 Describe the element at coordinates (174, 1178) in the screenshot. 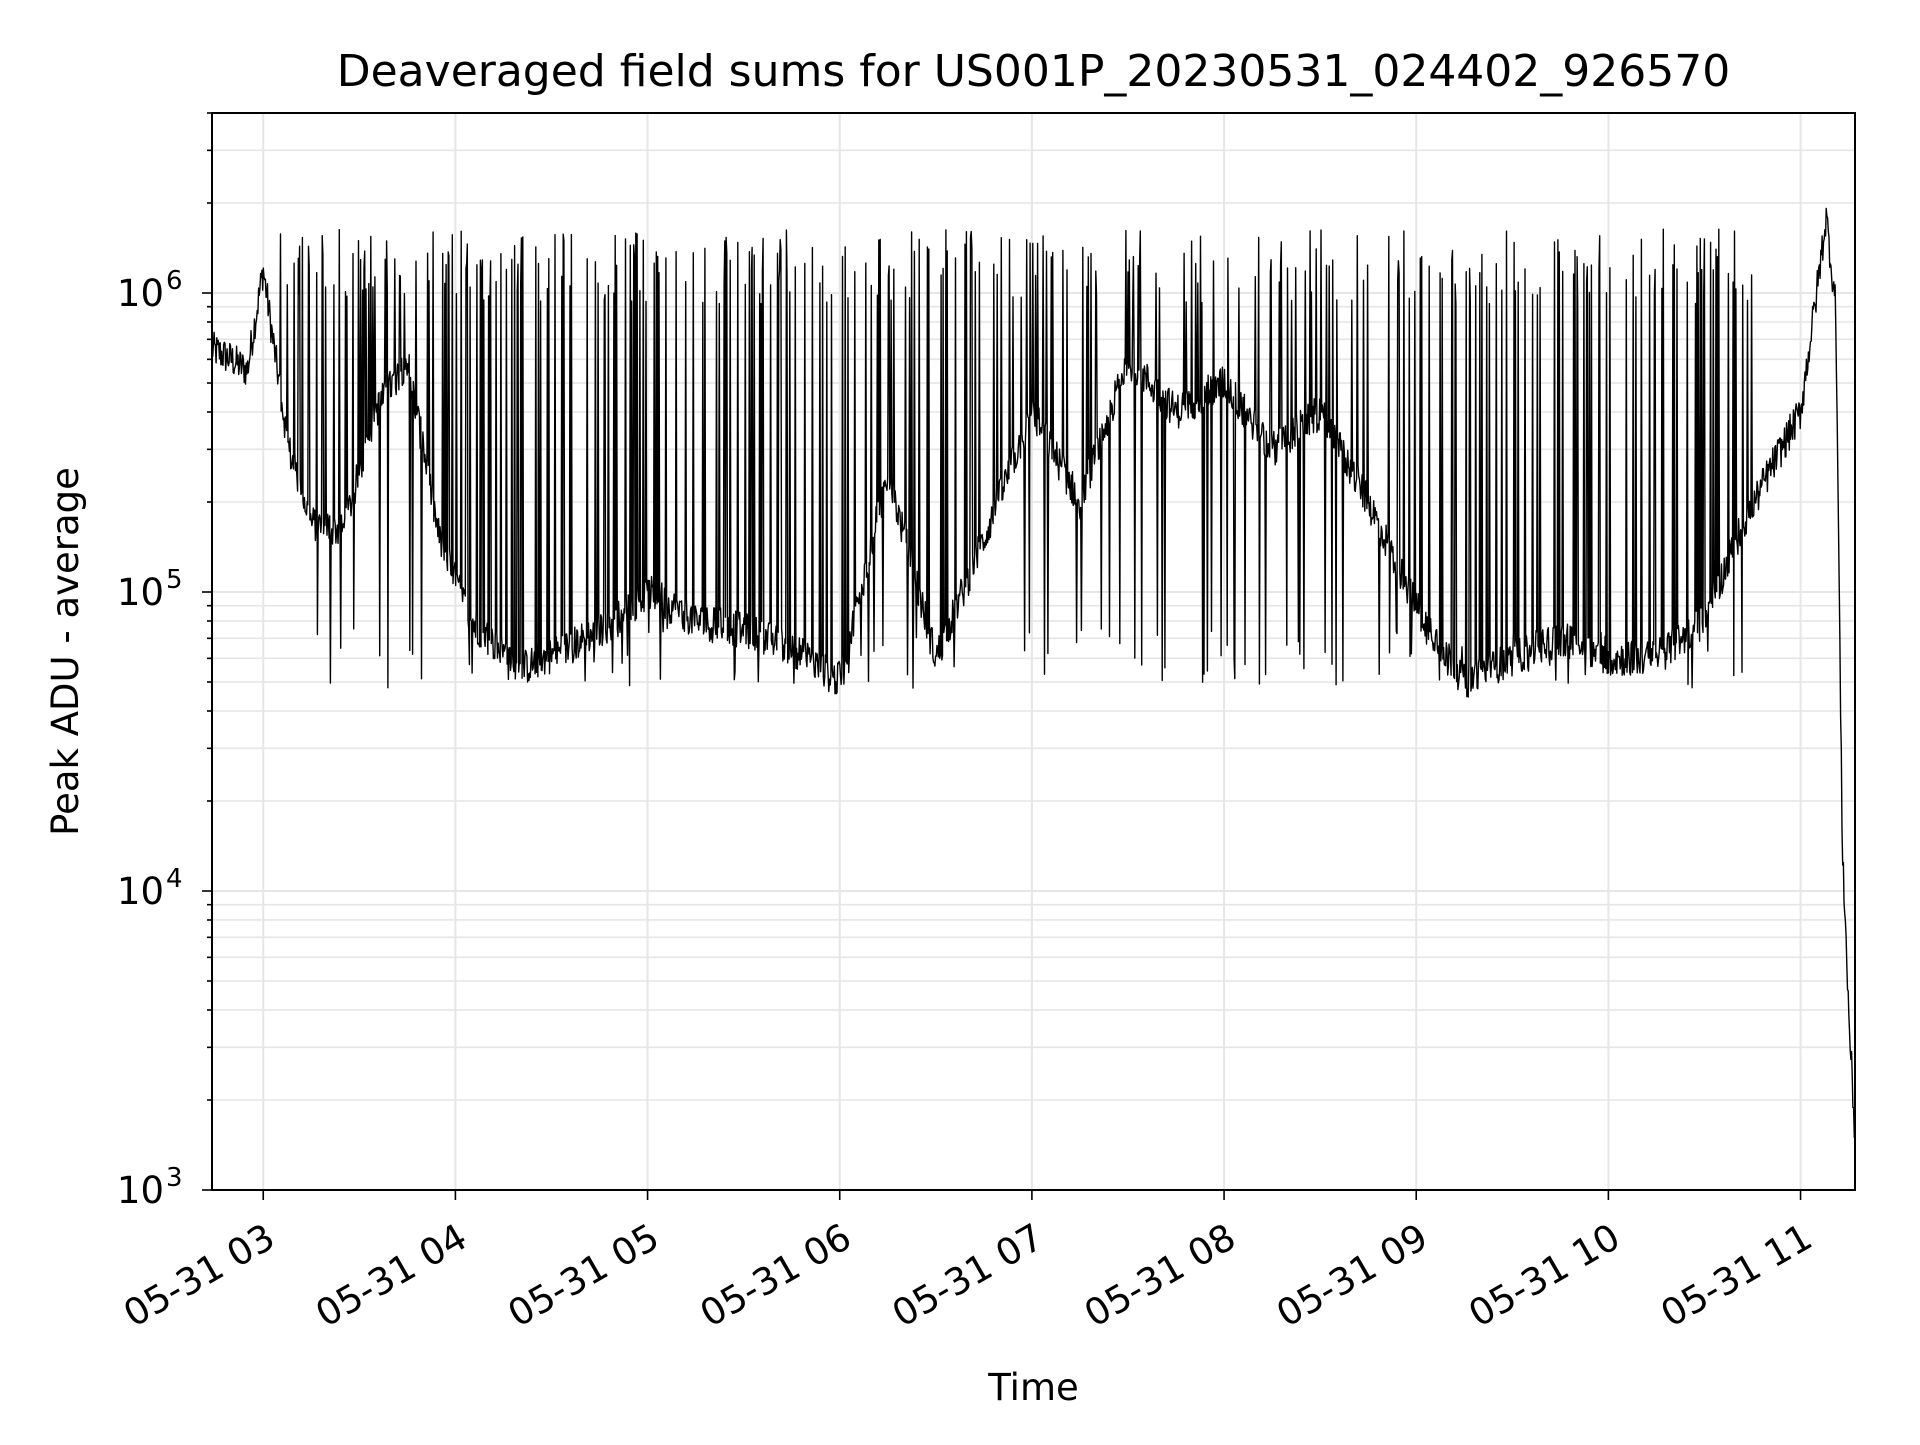

I see `y-tick-exponent: 3` at that location.